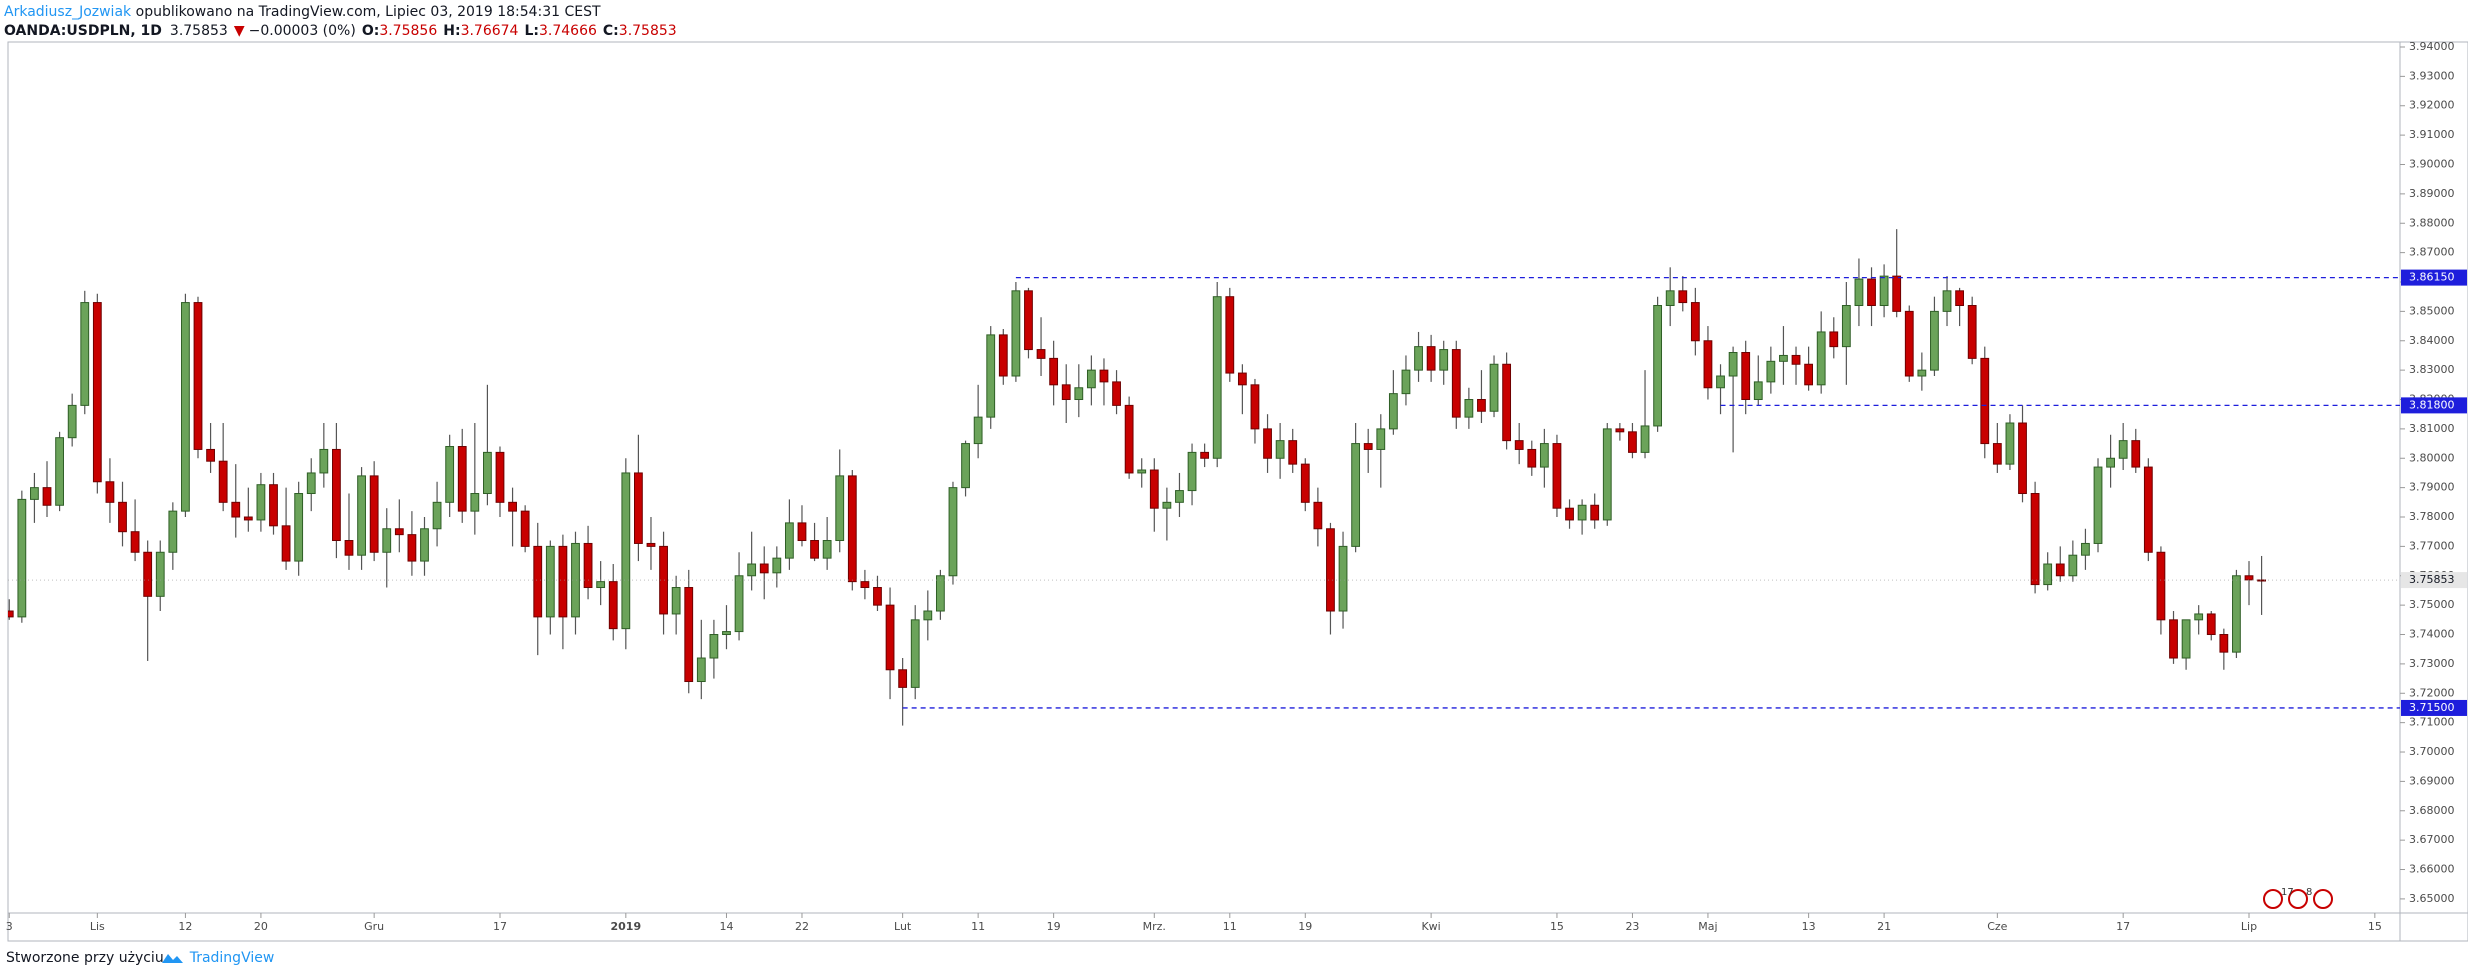  Describe the element at coordinates (2432, 604) in the screenshot. I see `y-tick-label: 3.75000` at that location.